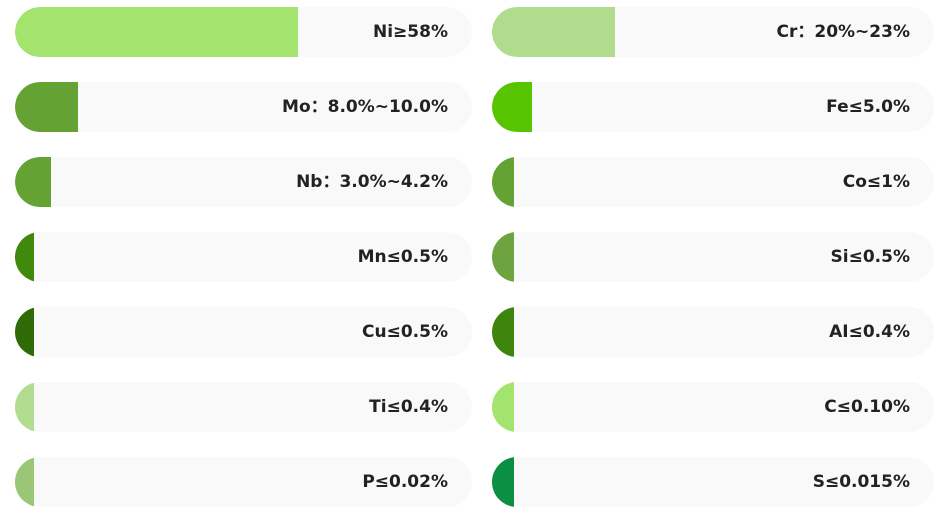 Image resolution: width=934 pixels, height=509 pixels. Describe the element at coordinates (405, 482) in the screenshot. I see `bar-label: P≤0.02%` at that location.